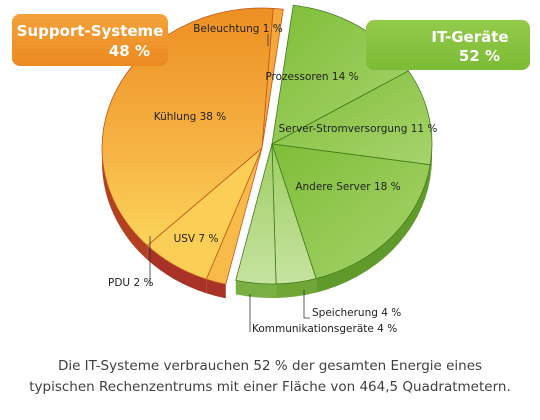 The width and height of the screenshot is (540, 420). I want to click on slice-label-1: Prozessoren 14 %, so click(311, 77).